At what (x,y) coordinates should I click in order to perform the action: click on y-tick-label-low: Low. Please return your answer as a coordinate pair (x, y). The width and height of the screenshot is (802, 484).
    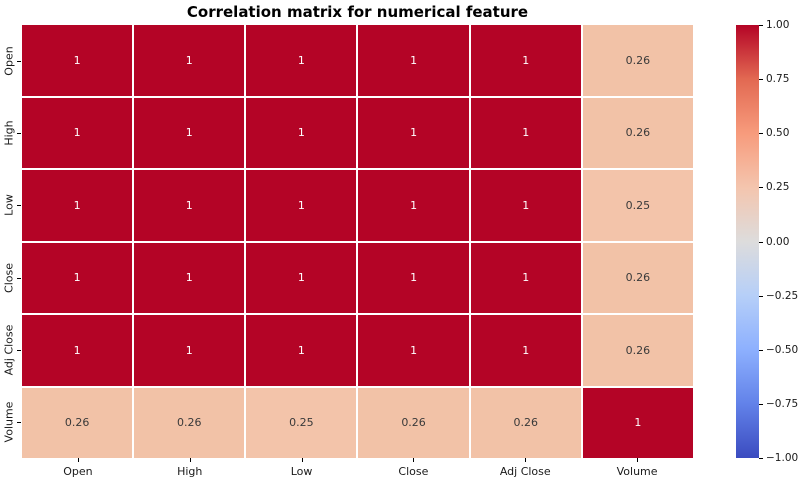
    Looking at the image, I should click on (9, 205).